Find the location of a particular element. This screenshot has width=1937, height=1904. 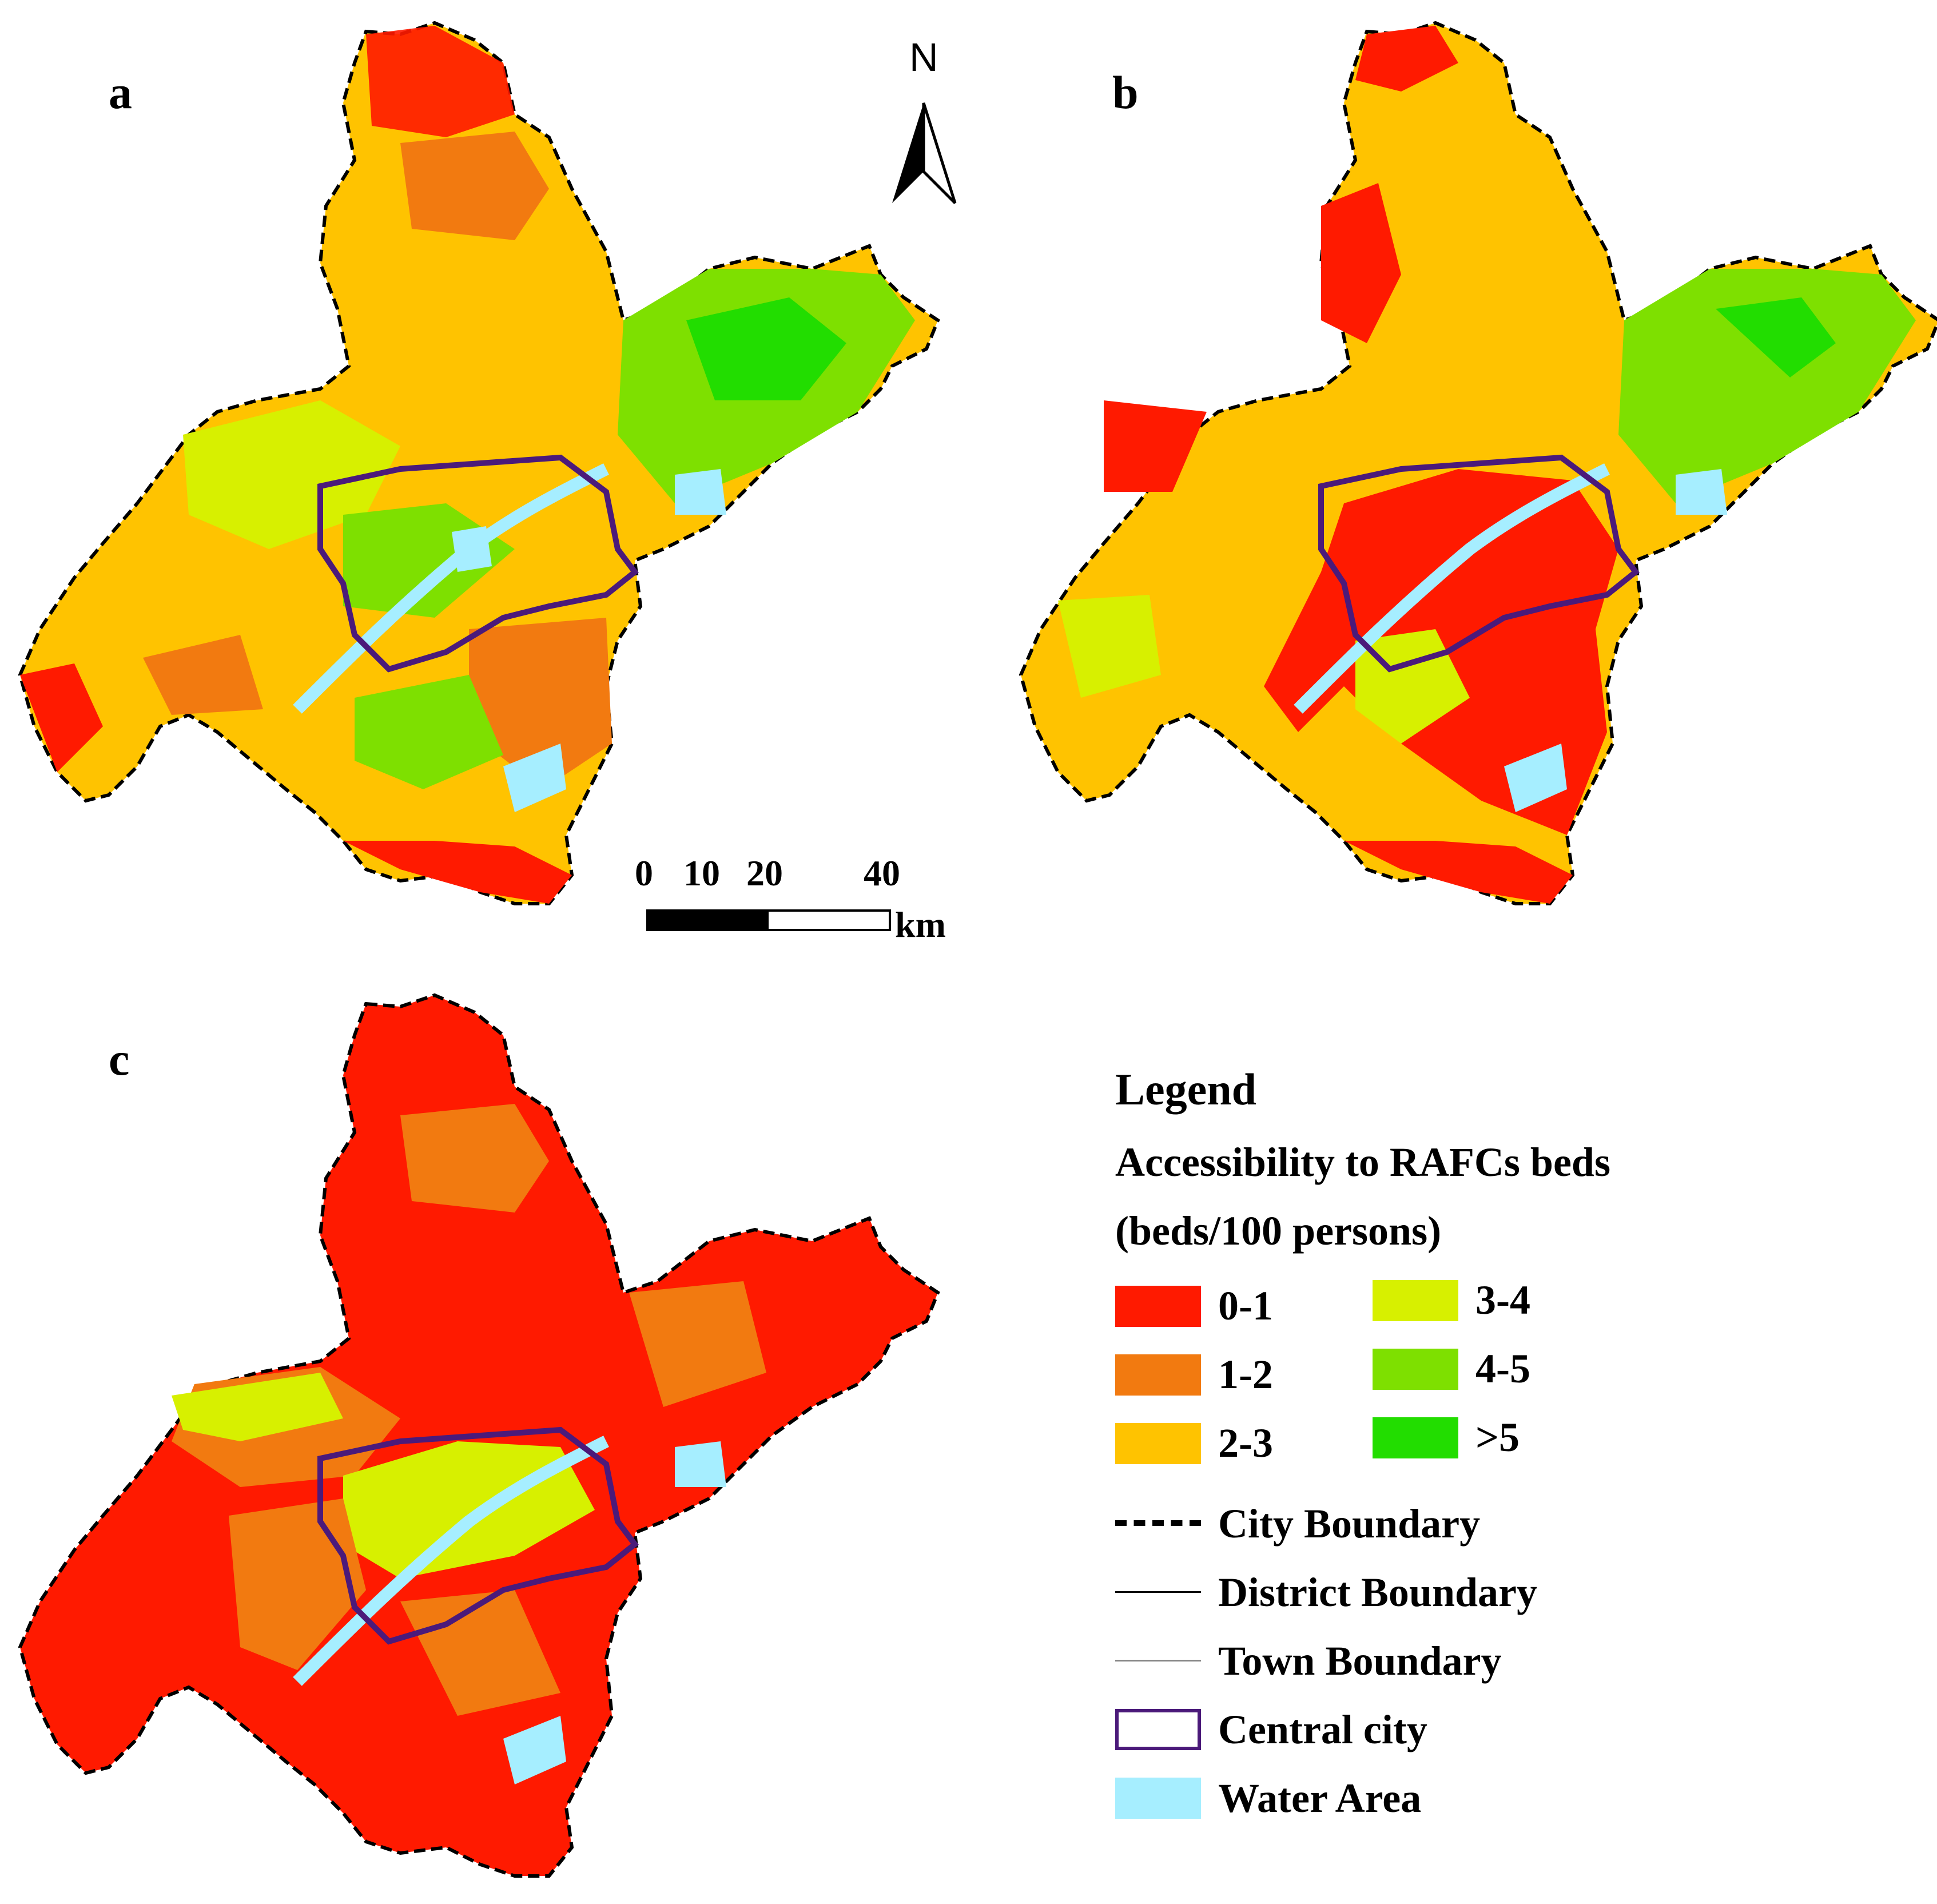

legend-class-label: 1-2 is located at coordinates (1246, 1374).